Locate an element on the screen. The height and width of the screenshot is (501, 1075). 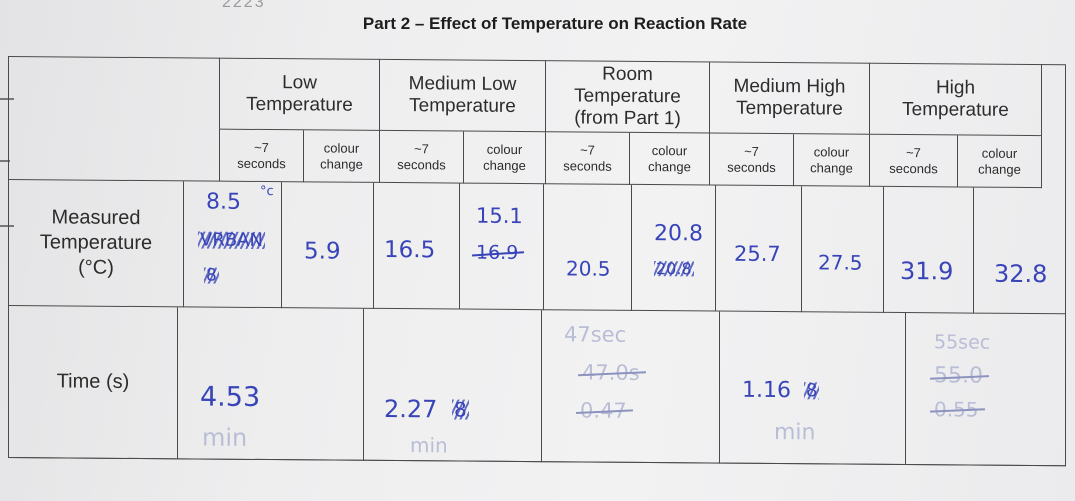
cell-room-seconds is located at coordinates (588, 247).